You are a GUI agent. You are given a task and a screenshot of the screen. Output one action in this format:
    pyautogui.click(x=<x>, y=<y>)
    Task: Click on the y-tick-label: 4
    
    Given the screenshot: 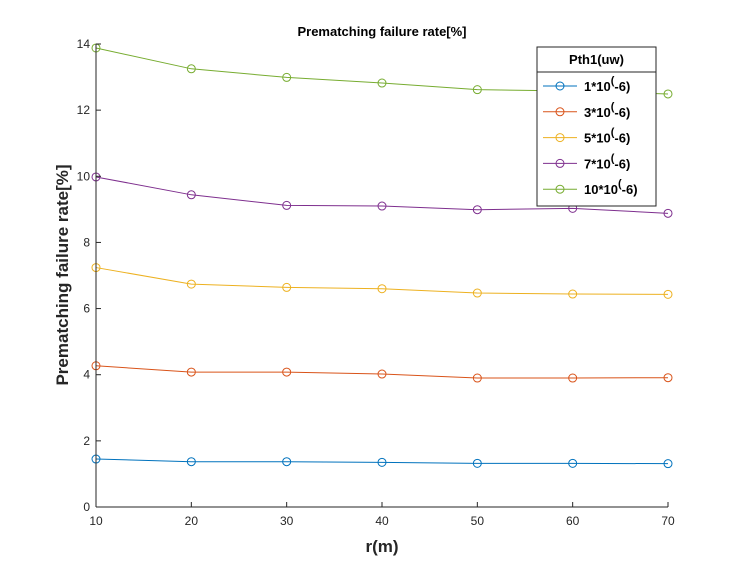 What is the action you would take?
    pyautogui.click(x=86, y=375)
    